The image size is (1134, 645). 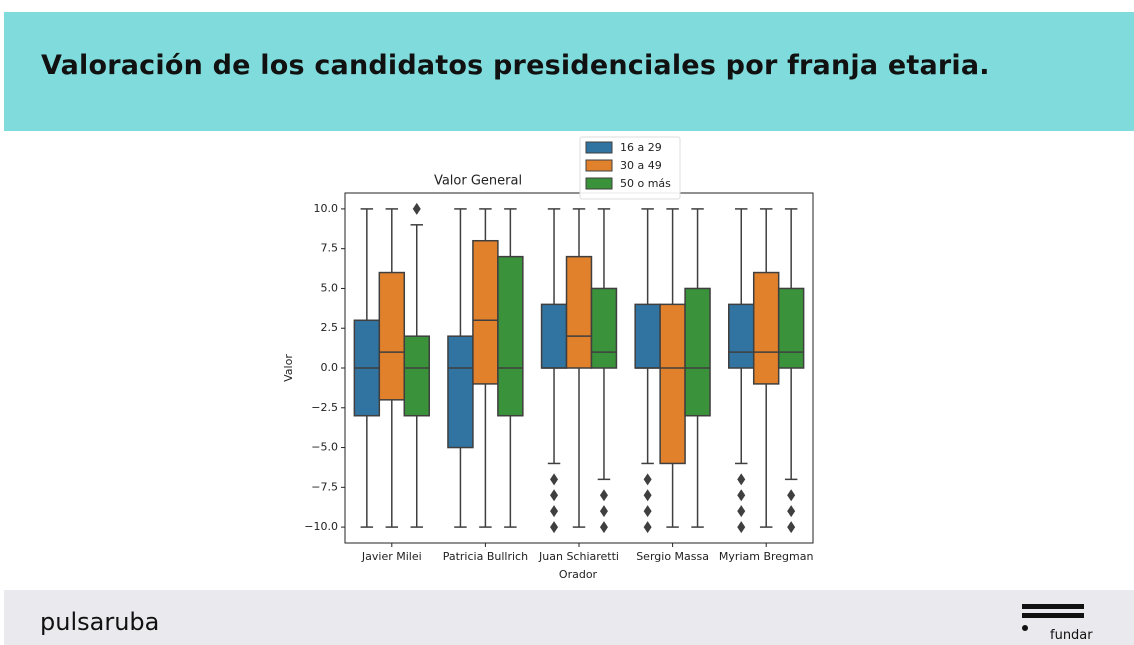 What do you see at coordinates (1025, 628) in the screenshot?
I see `logo-dot` at bounding box center [1025, 628].